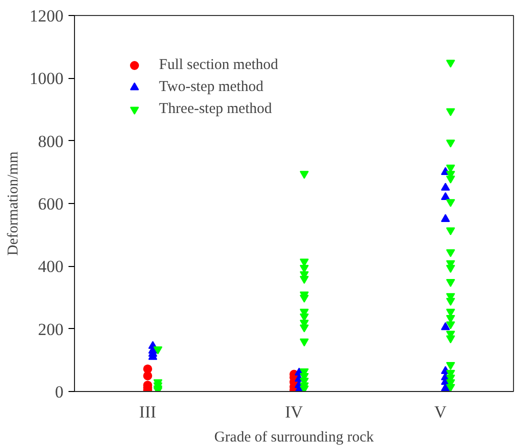 Image resolution: width=515 pixels, height=448 pixels. What do you see at coordinates (294, 438) in the screenshot?
I see `x-axis-title: Grade of surrounding rock` at bounding box center [294, 438].